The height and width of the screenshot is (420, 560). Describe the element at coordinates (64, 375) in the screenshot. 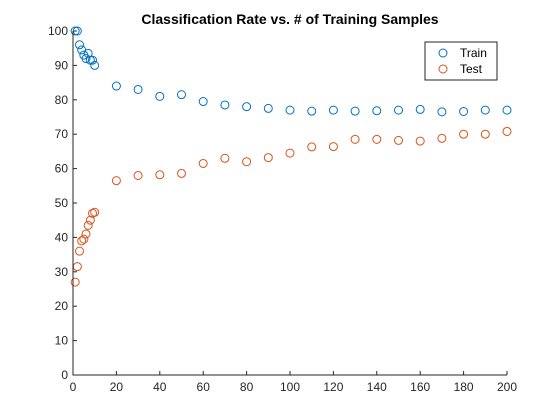

I see `y-tick-label: 0` at that location.